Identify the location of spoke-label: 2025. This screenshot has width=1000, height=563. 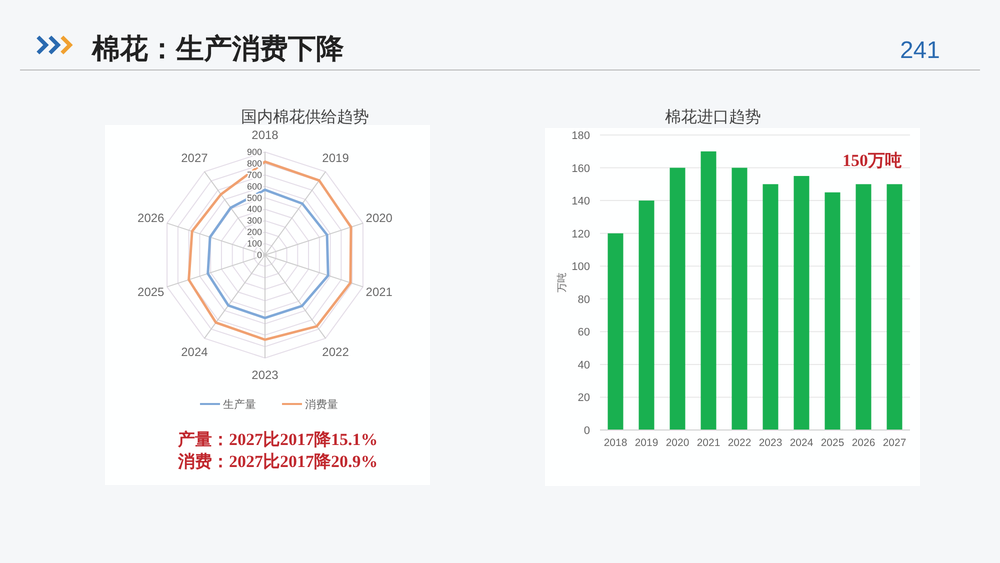
(151, 292).